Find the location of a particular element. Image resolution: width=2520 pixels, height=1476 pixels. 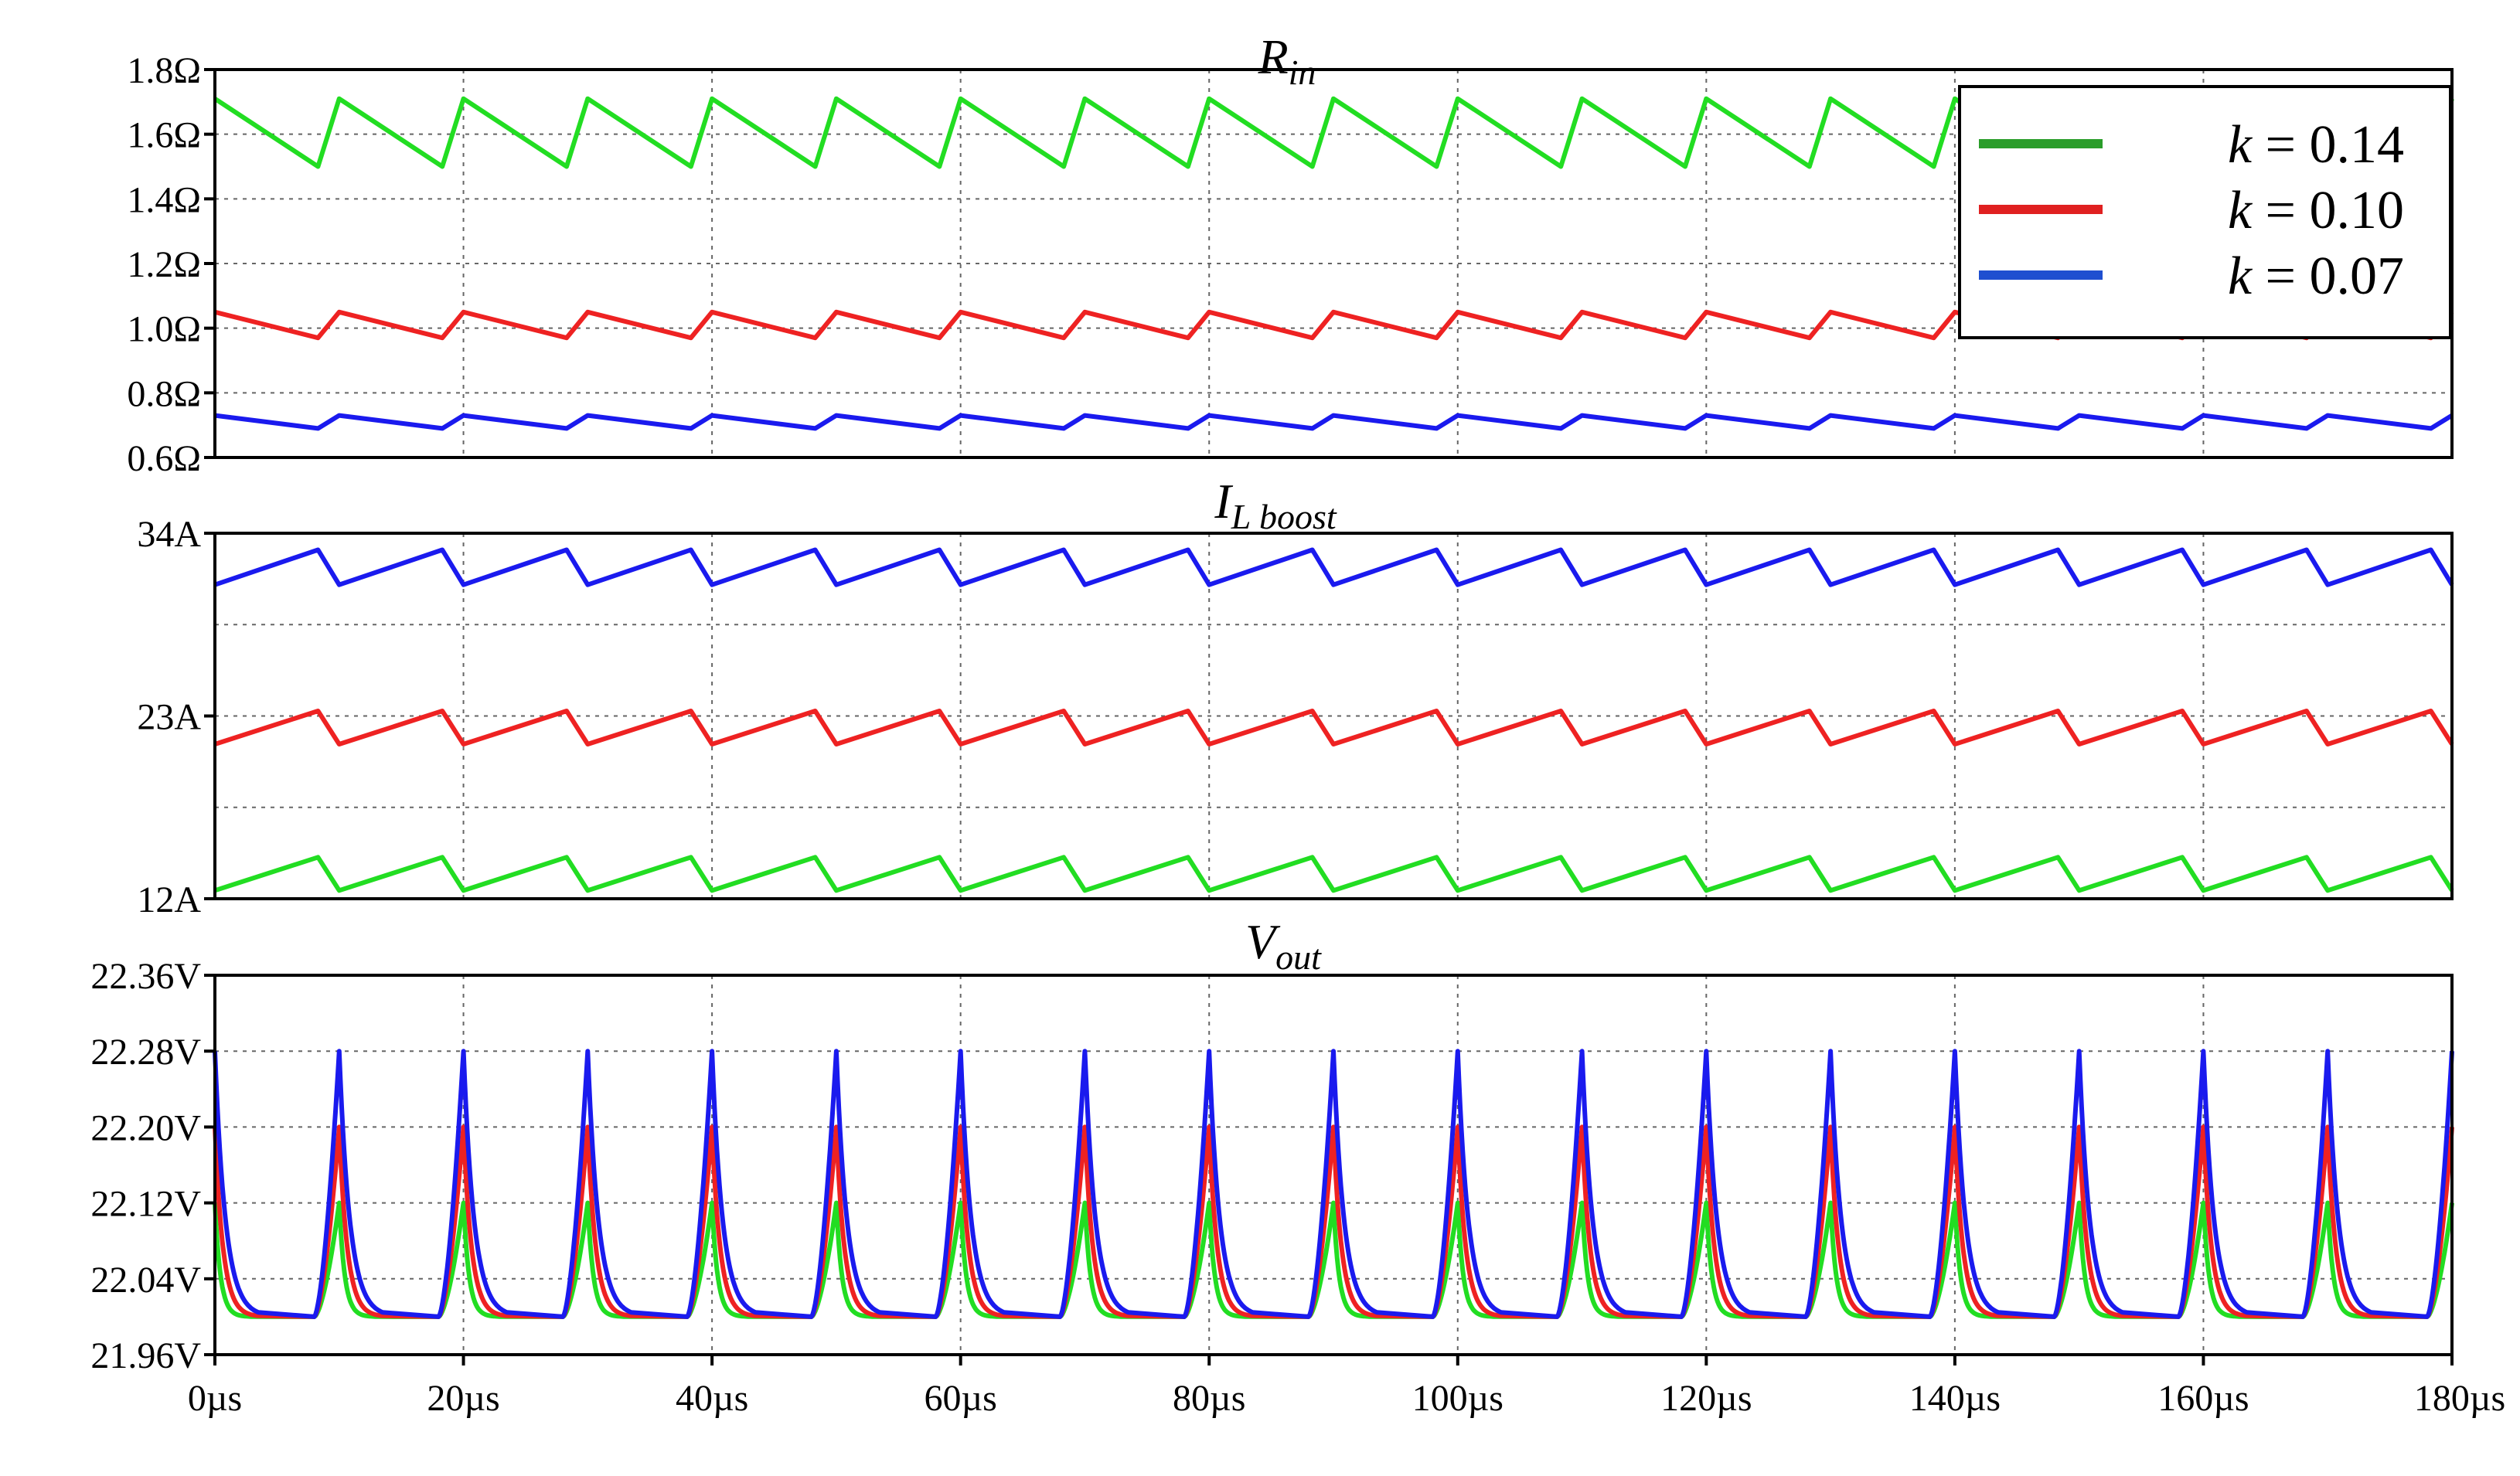

y-tick-label: 22.12V is located at coordinates (145, 1204).